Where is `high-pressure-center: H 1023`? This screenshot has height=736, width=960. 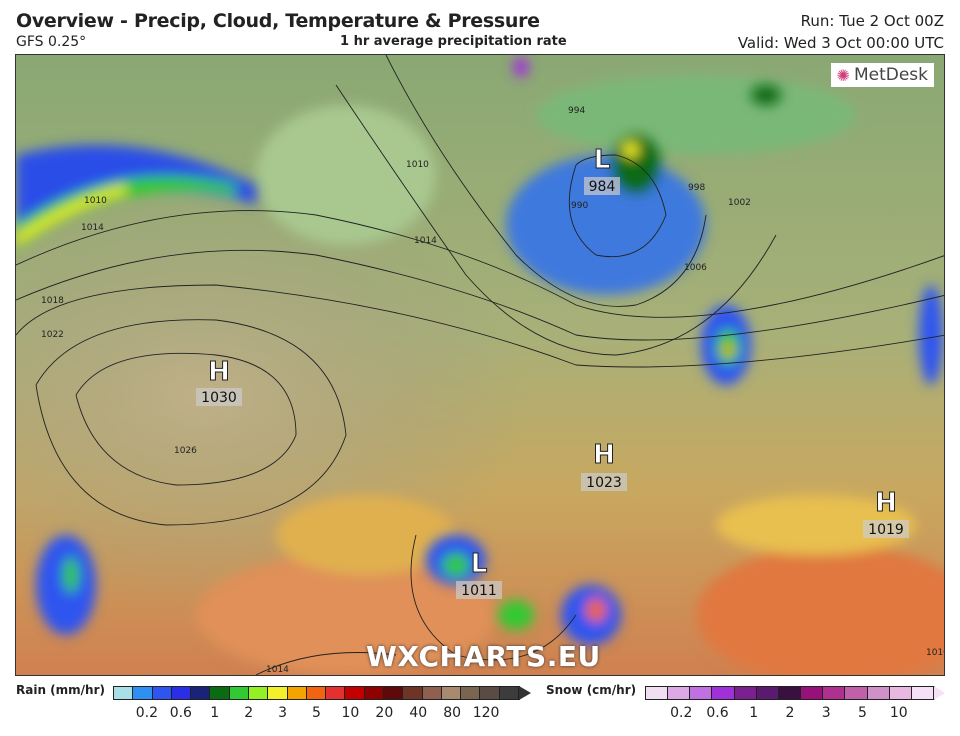 high-pressure-center: H 1023 is located at coordinates (604, 465).